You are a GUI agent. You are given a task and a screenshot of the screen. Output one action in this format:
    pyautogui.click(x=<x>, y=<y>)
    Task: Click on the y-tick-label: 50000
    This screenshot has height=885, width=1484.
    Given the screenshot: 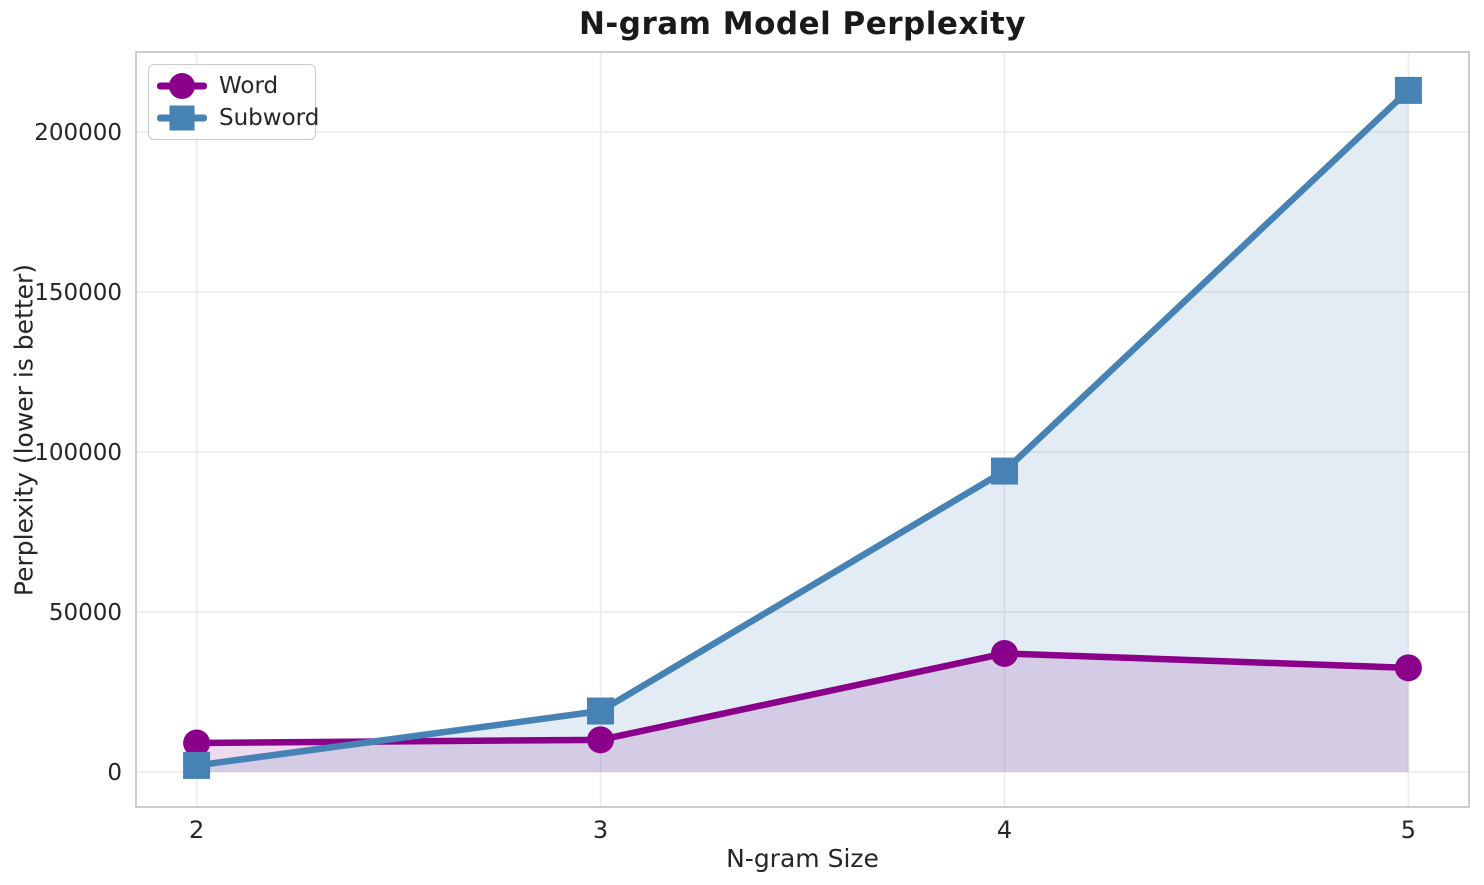 What is the action you would take?
    pyautogui.click(x=85, y=613)
    